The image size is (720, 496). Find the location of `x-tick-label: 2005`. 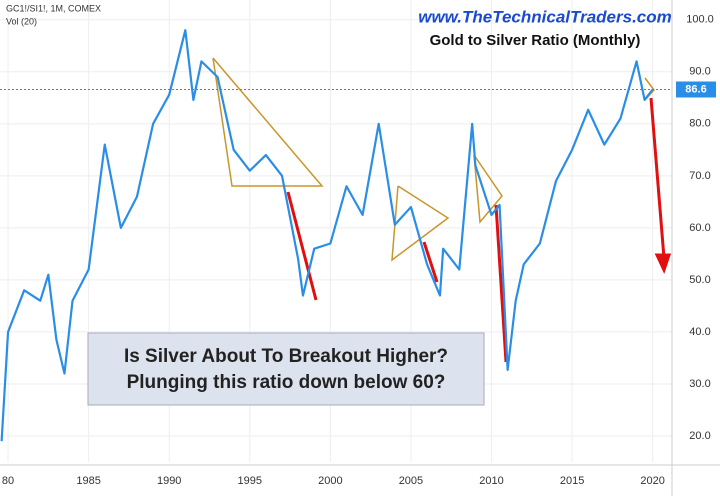

x-tick-label: 2005 is located at coordinates (411, 481).